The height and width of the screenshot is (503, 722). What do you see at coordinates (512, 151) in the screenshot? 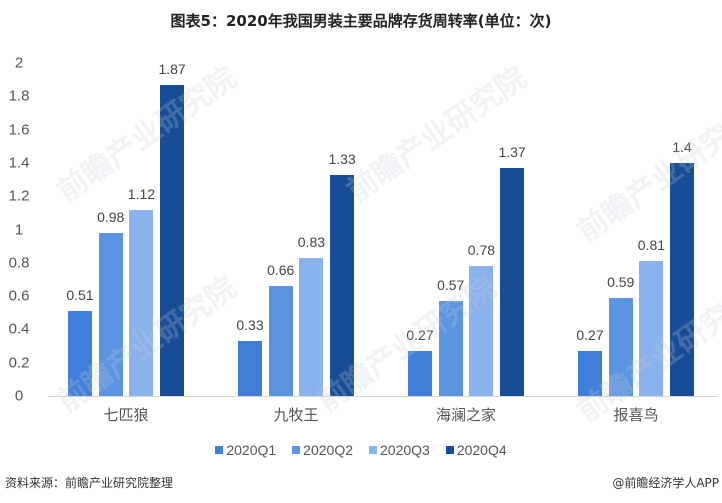
I see `data-label: 1.37` at bounding box center [512, 151].